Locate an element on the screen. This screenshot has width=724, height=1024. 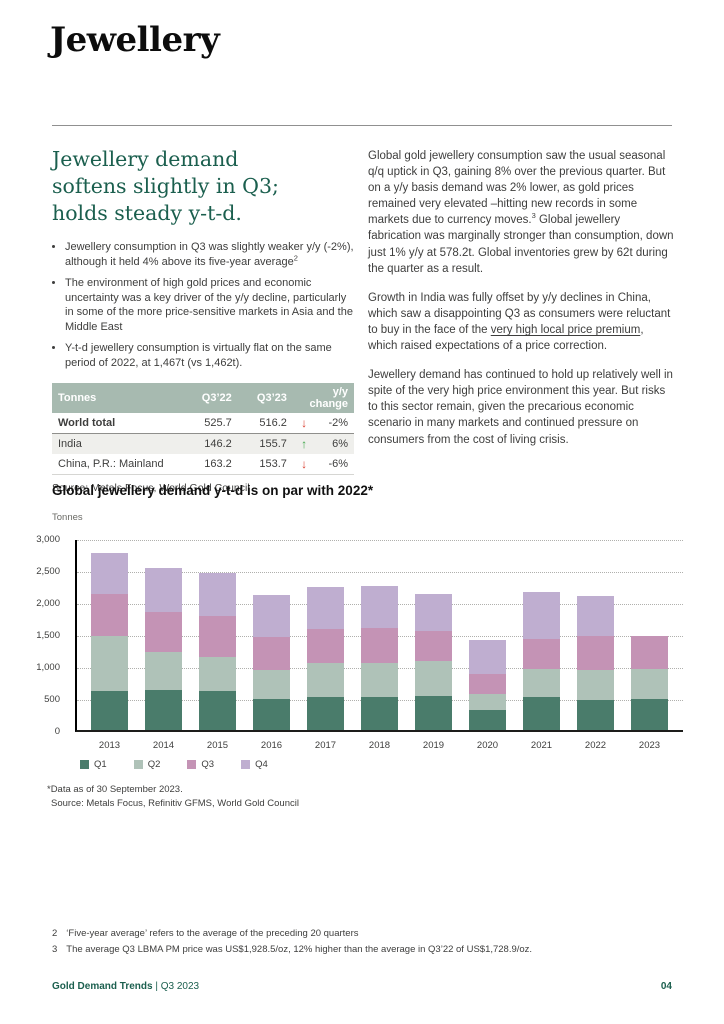
bar-segment-q2-2014 is located at coordinates (163, 670).